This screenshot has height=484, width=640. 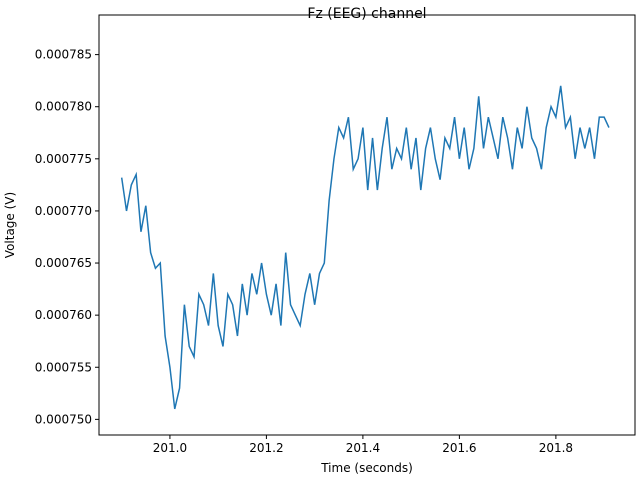 What do you see at coordinates (63, 107) in the screenshot?
I see `y-tick-label: 0.000780` at bounding box center [63, 107].